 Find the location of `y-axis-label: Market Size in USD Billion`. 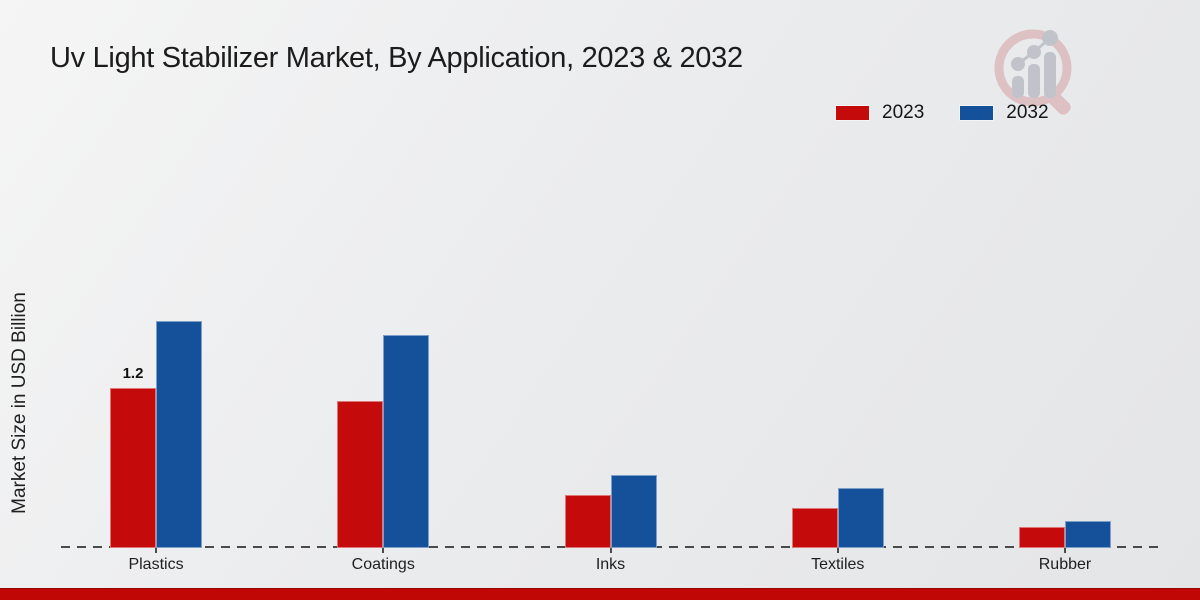

y-axis-label: Market Size in USD Billion is located at coordinates (19, 403).